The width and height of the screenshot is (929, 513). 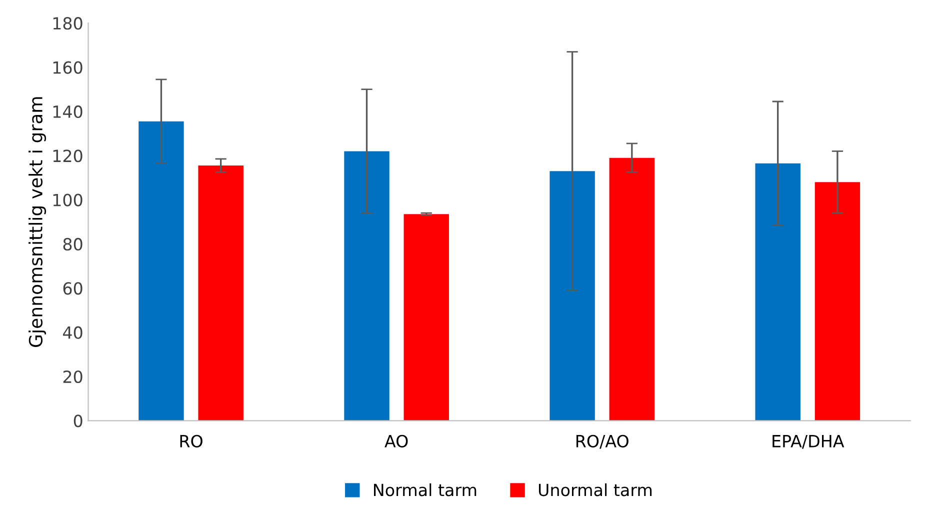 What do you see at coordinates (67, 23) in the screenshot?
I see `y-tick-label: 180` at bounding box center [67, 23].